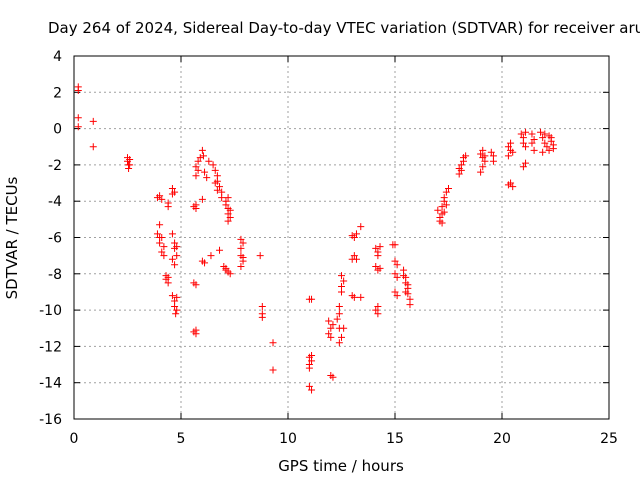 The height and width of the screenshot is (480, 640). What do you see at coordinates (50, 420) in the screenshot?
I see `y-tick-label: -16` at bounding box center [50, 420].